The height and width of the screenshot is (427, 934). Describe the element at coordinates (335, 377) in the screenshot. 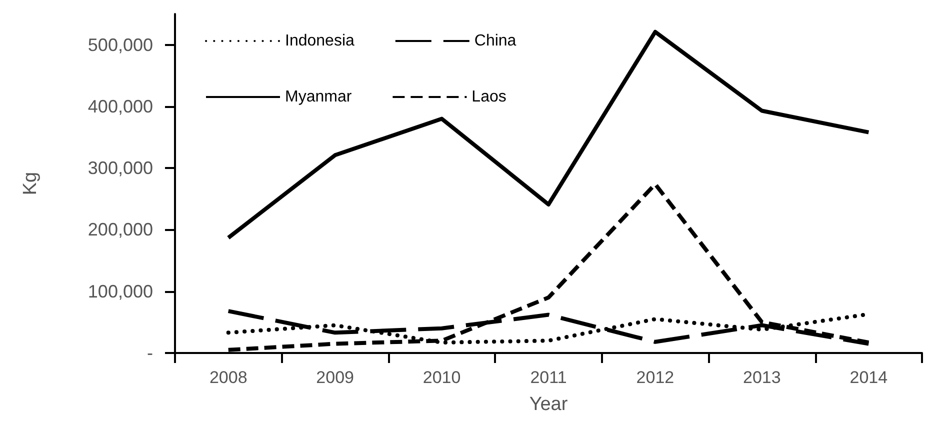

I see `x-tick-label: 2009` at that location.